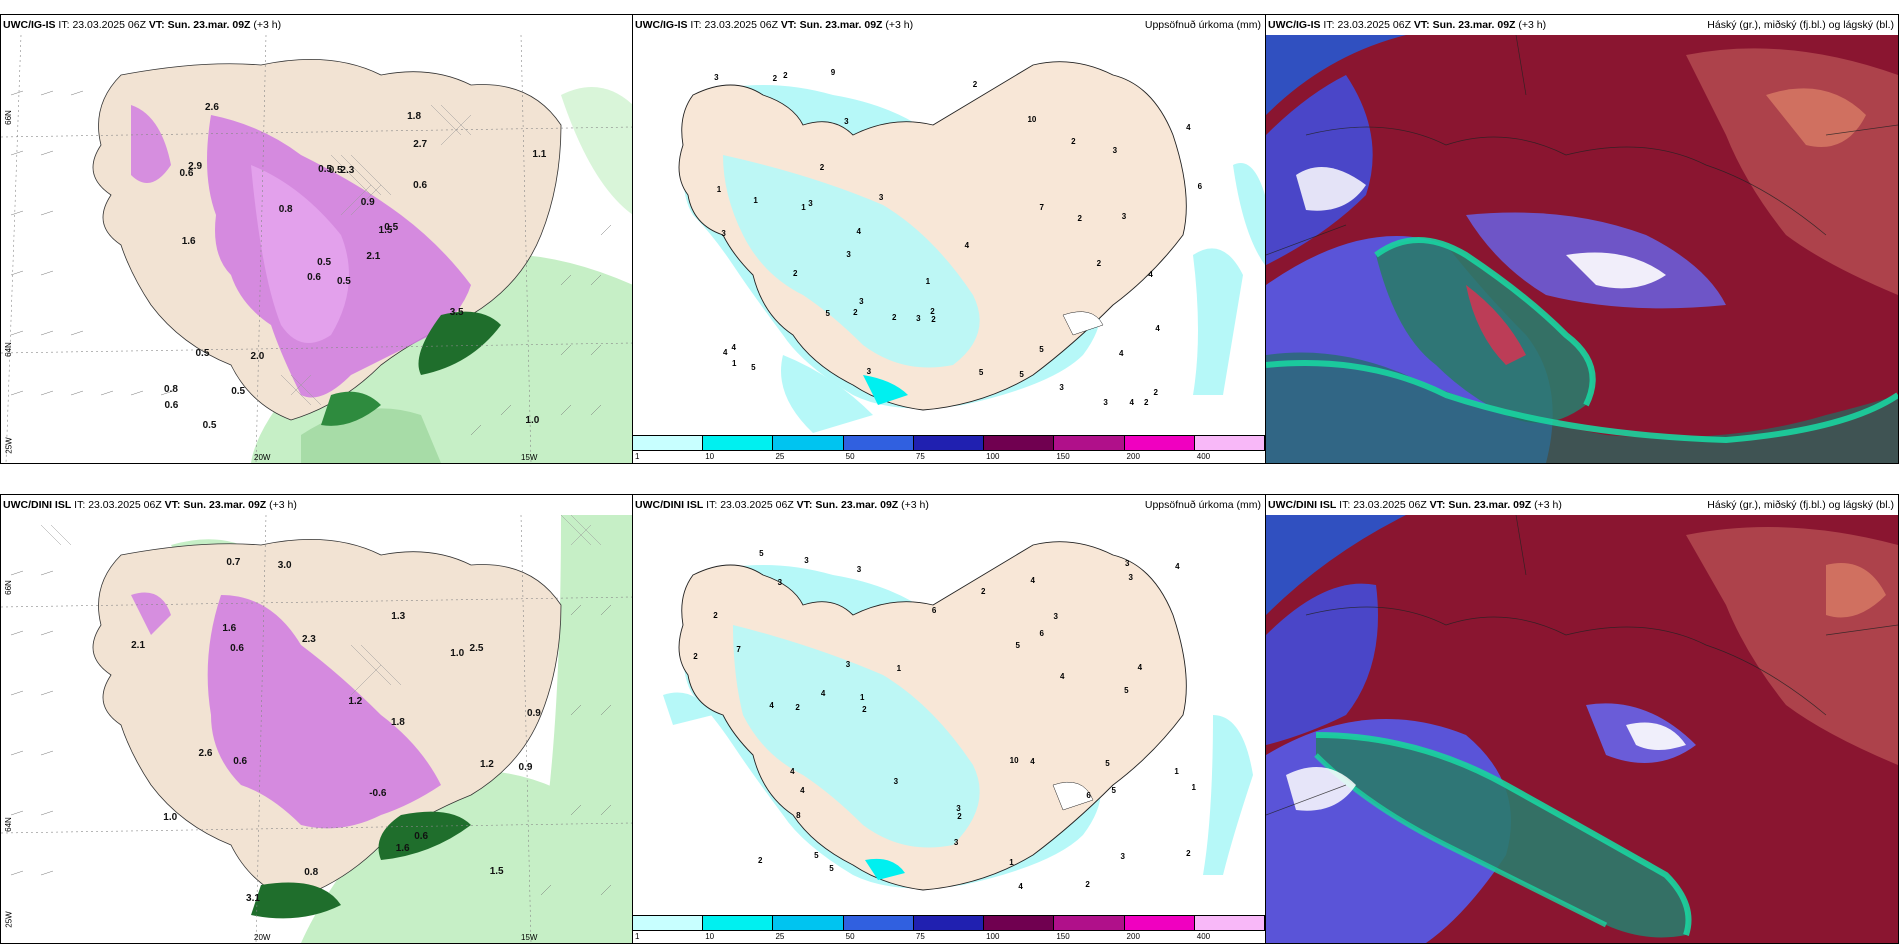 This screenshot has width=1900, height=950. Describe the element at coordinates (257, 356) in the screenshot. I see `wind-value-label: 2.0` at that location.